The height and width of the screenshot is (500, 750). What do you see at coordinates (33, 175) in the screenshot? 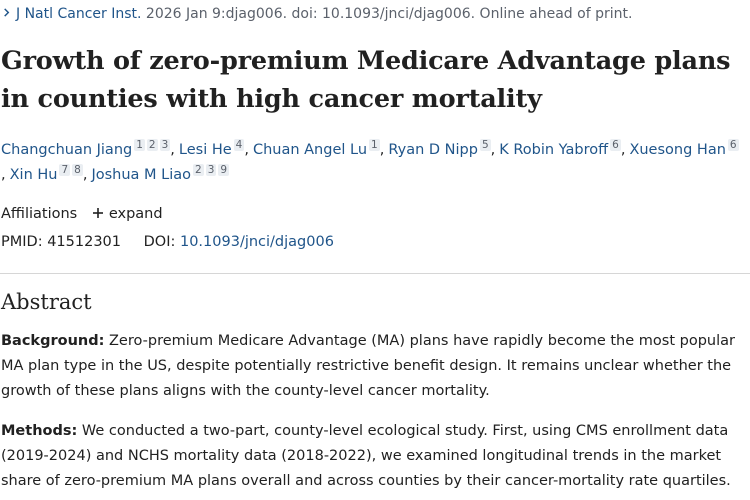
I see `author-link: Xin Hu` at bounding box center [33, 175].